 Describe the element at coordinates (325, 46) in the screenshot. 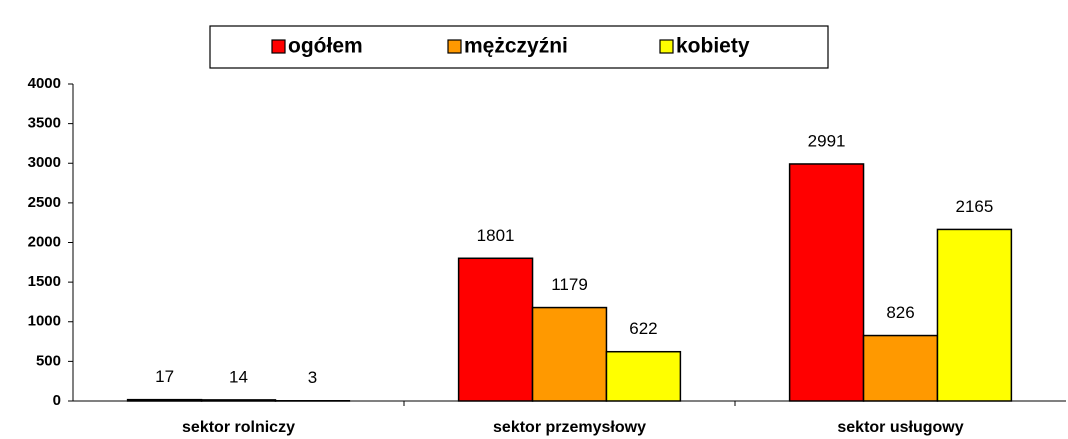

I see `legend-label: ogółem` at that location.